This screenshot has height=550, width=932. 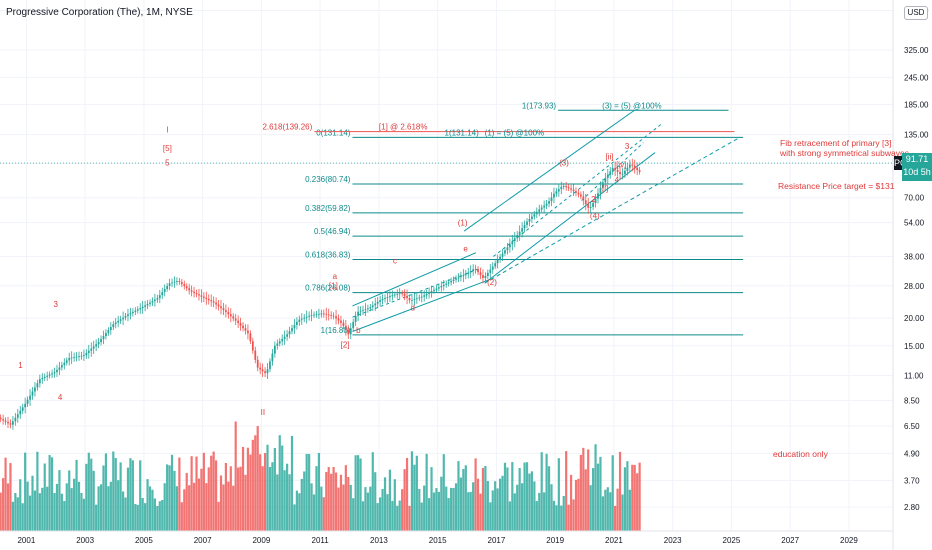 I want to click on x-tick-label: 2019, so click(x=555, y=540).